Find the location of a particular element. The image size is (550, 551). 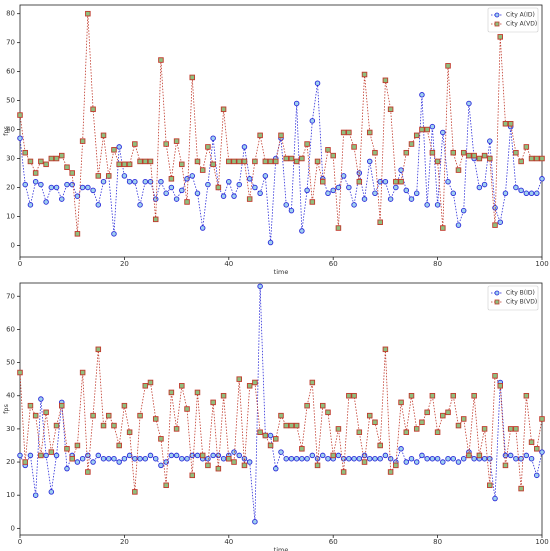

y-tick-label: 50 is located at coordinates (10, 101).